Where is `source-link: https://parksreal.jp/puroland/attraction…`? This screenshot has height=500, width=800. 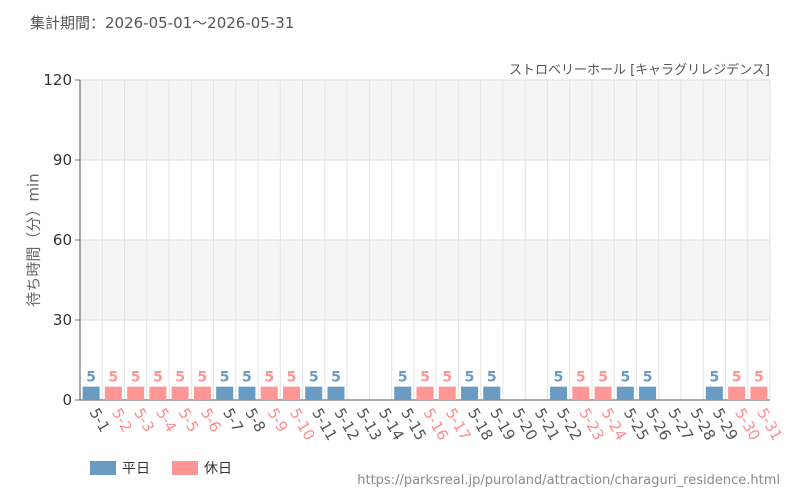
source-link: https://parksreal.jp/puroland/attraction… is located at coordinates (568, 480).